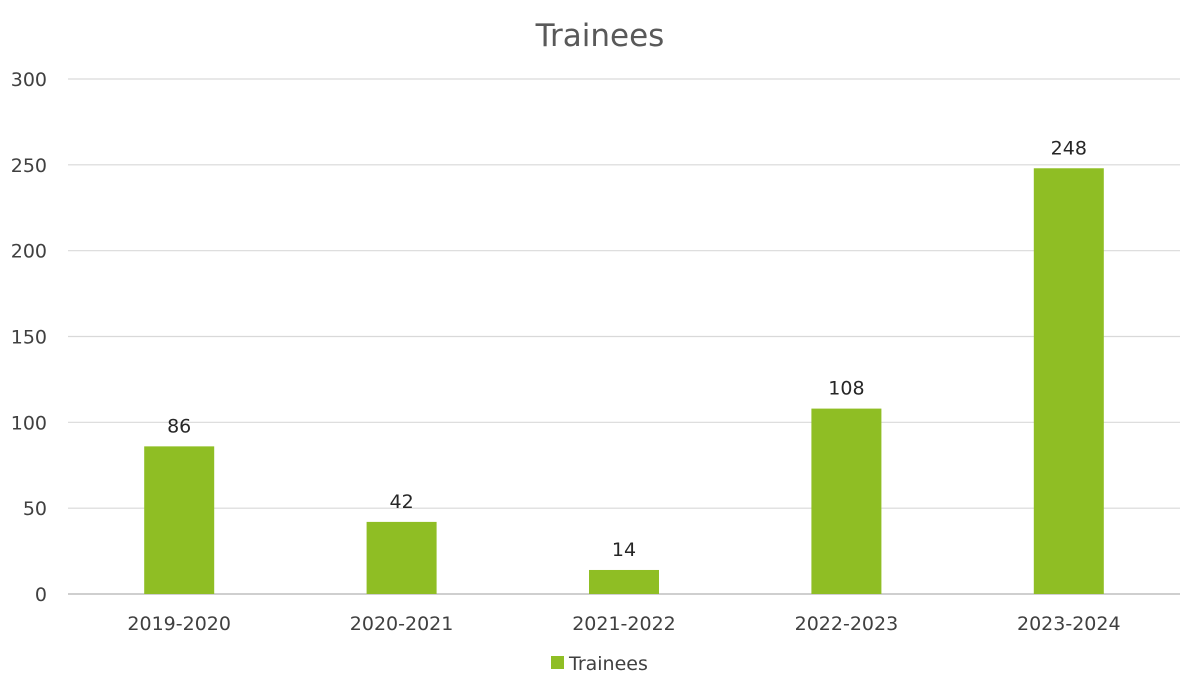  I want to click on legend-label: Trainees, so click(608, 664).